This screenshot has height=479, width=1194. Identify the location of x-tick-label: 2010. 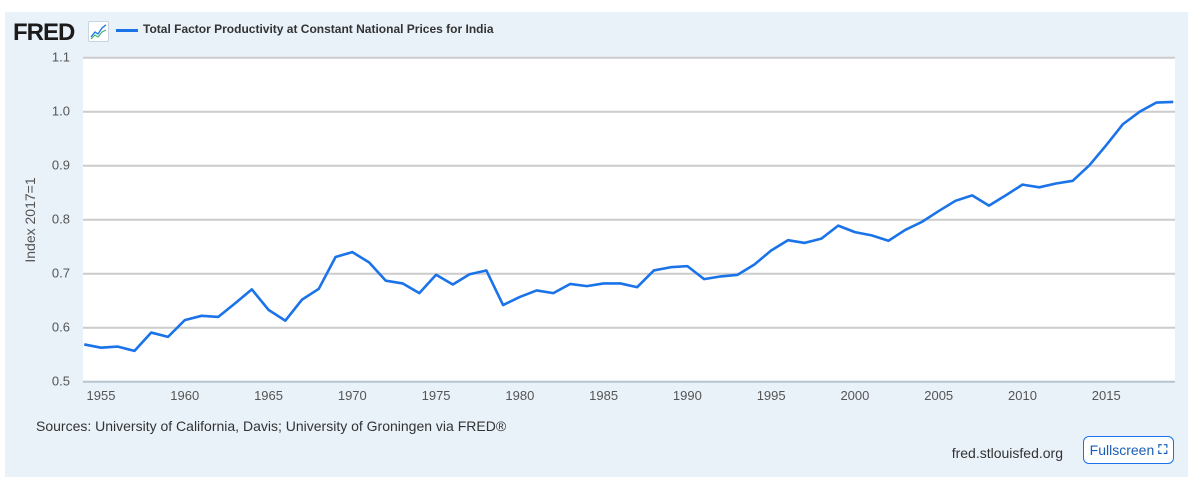
(1022, 395).